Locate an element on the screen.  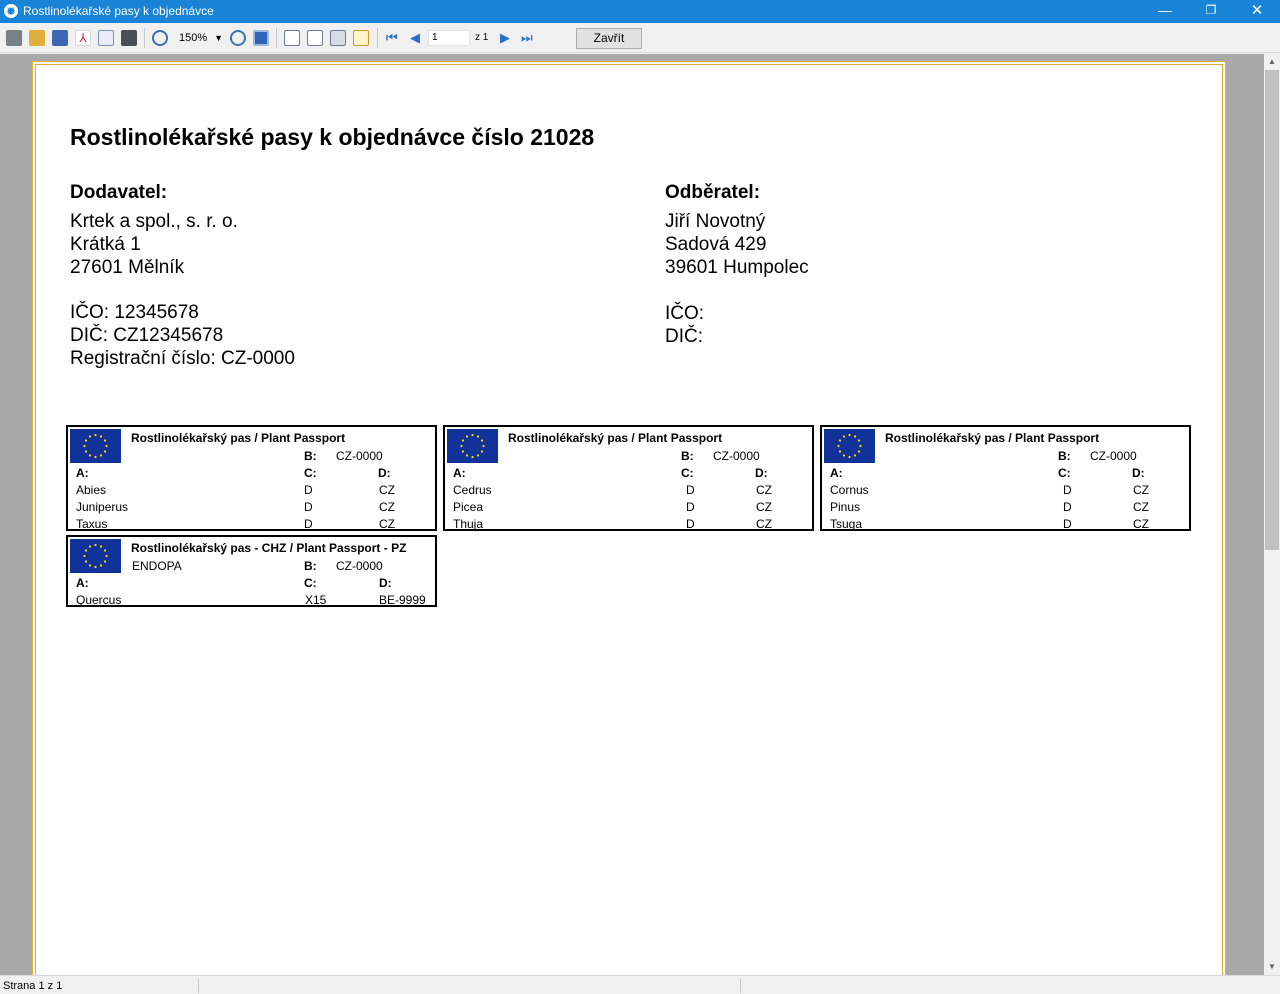
first-page-icon: ⏮ is located at coordinates (392, 37).